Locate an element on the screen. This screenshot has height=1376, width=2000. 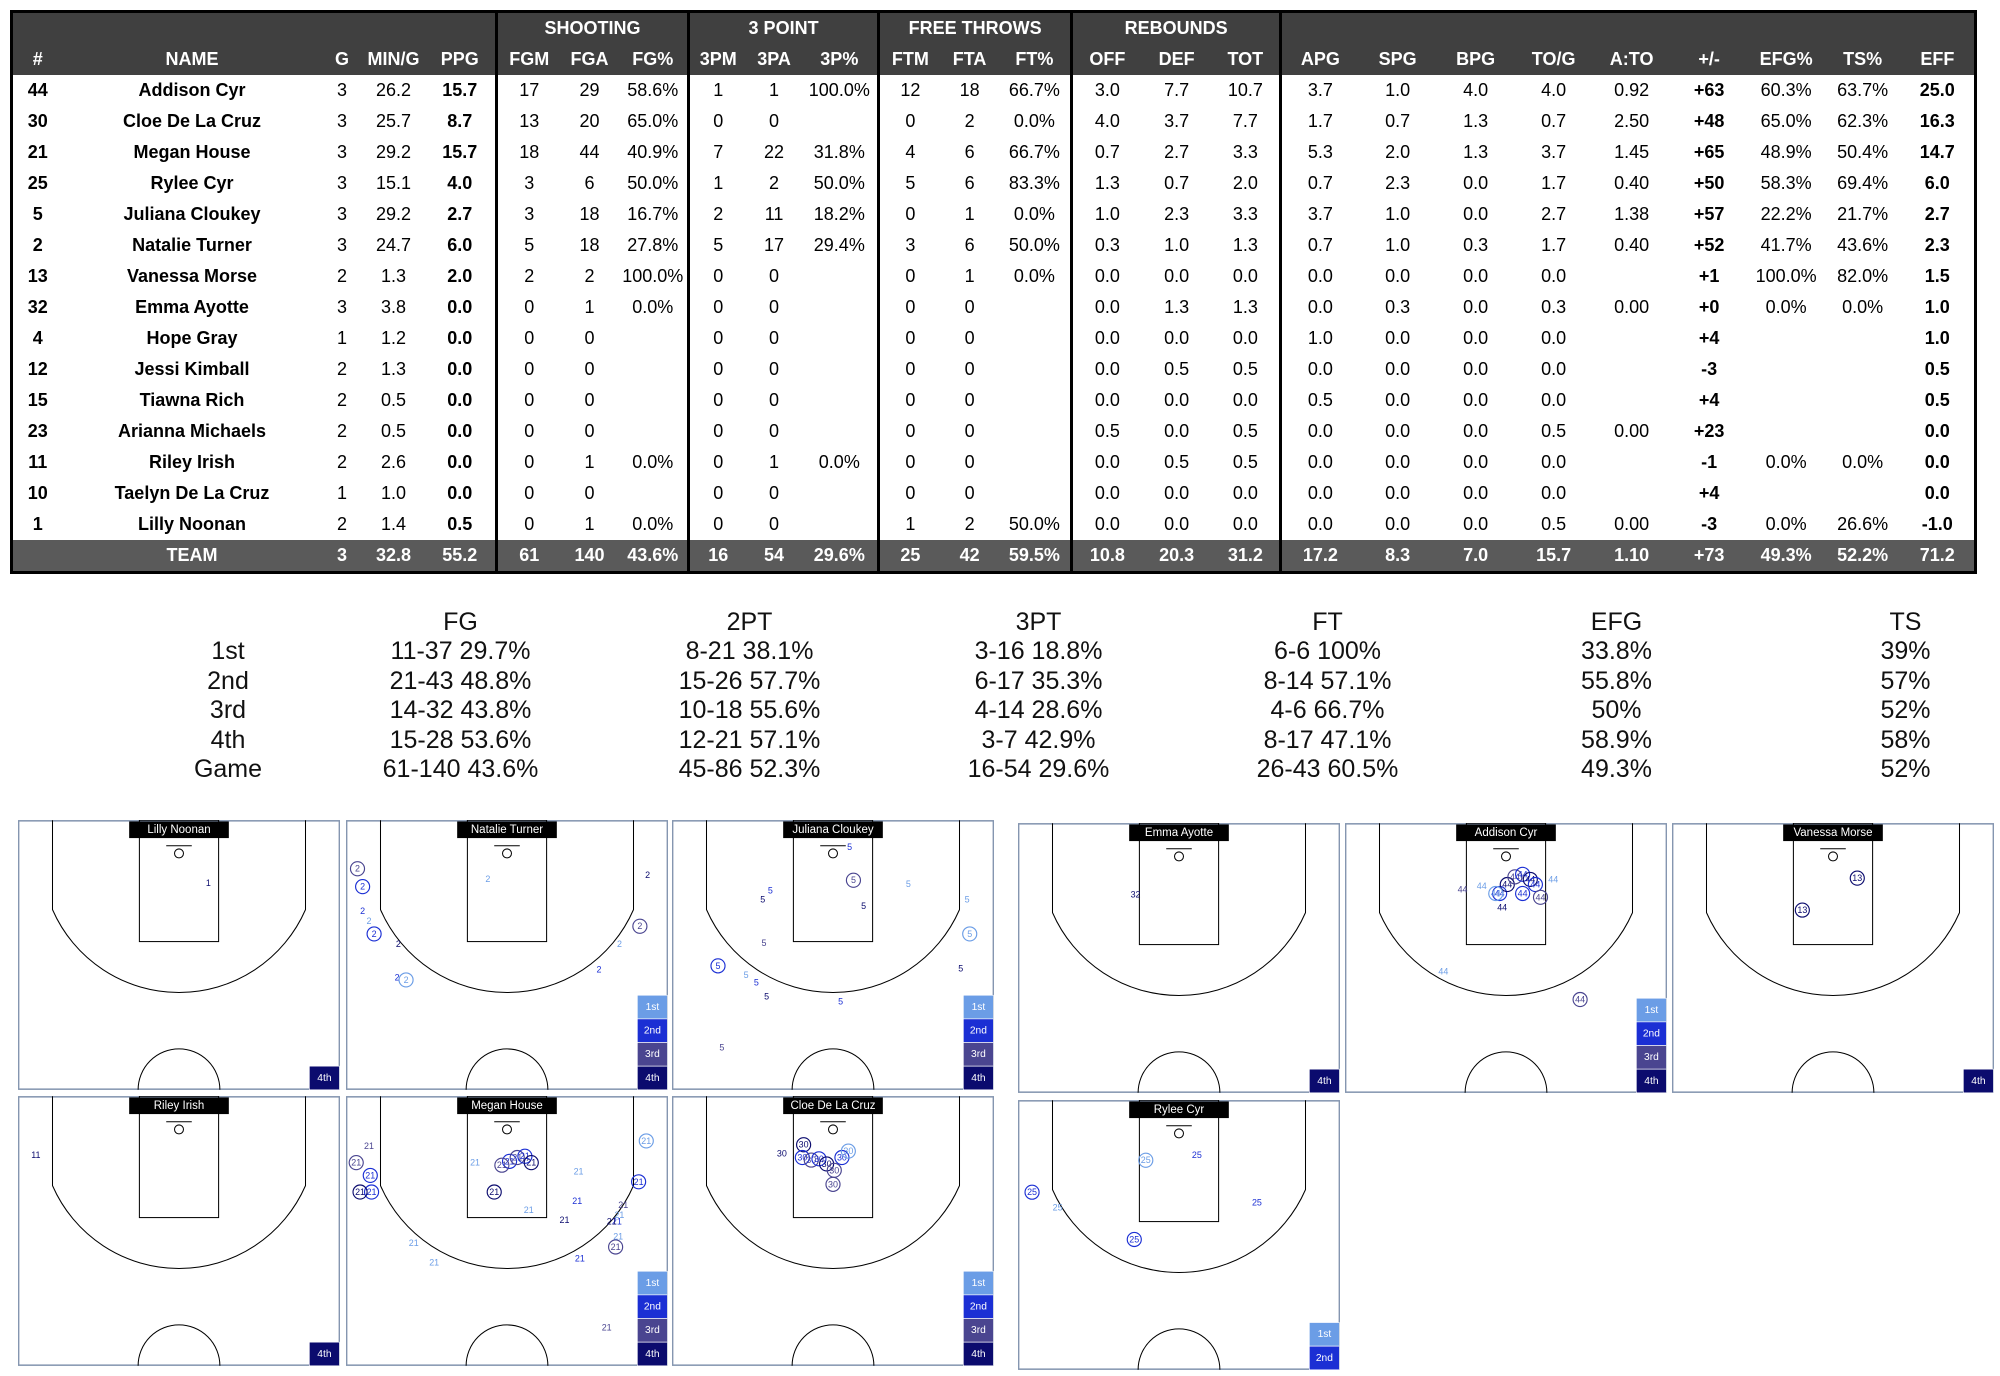
column-header: BPG is located at coordinates (1475, 59).